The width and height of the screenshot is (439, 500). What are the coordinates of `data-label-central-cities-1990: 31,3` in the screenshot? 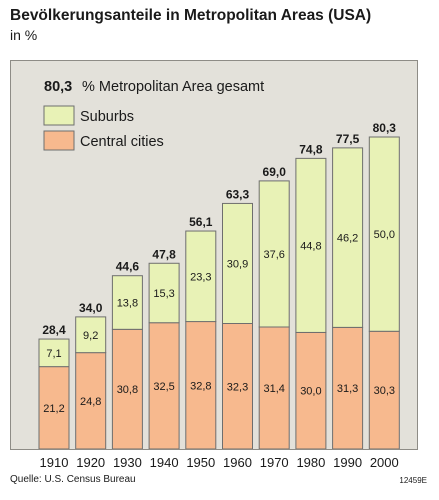 It's located at (347, 389).